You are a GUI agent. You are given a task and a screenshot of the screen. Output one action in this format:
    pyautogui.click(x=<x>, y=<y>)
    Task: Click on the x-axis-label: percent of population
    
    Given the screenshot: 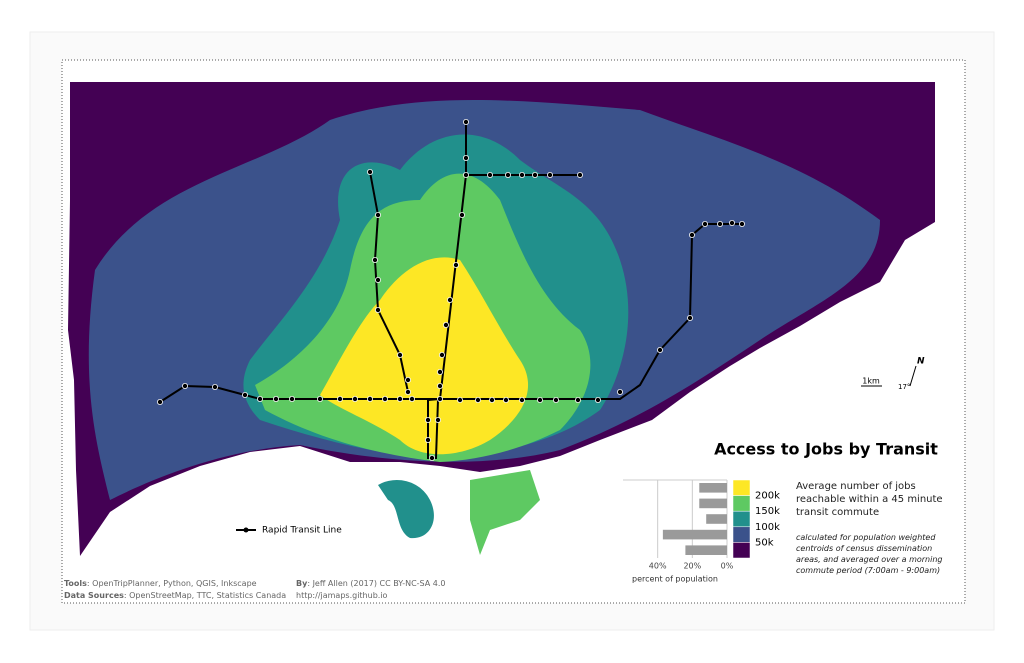 What is the action you would take?
    pyautogui.click(x=675, y=579)
    